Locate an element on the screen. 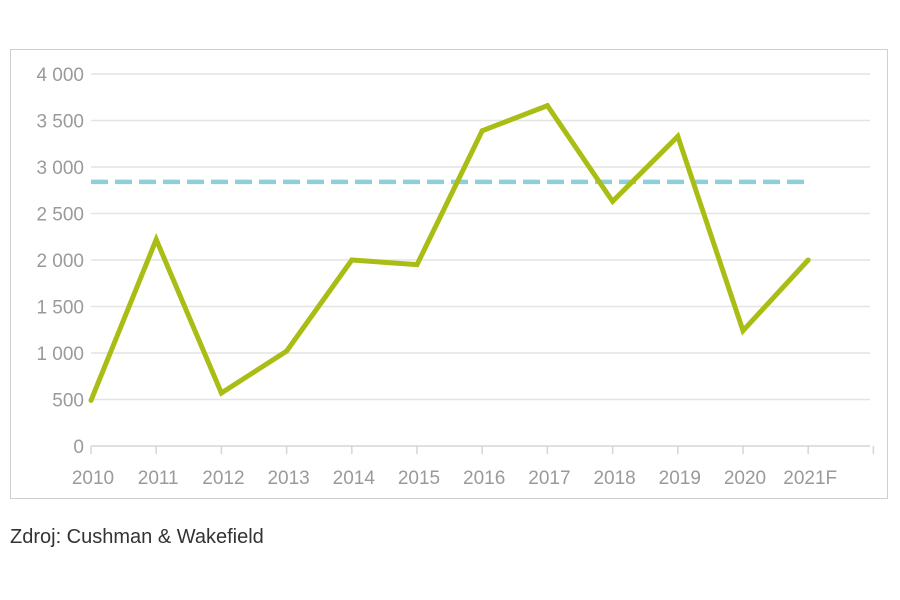  axes is located at coordinates (482, 449).